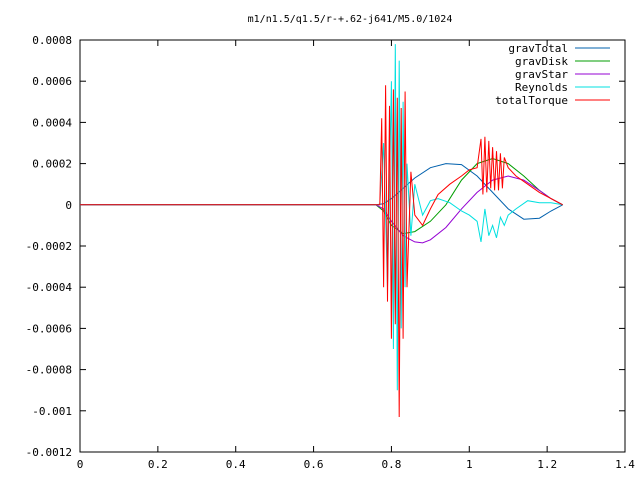 This screenshot has width=640, height=480. Describe the element at coordinates (68, 205) in the screenshot. I see `y-tick-label: 0` at that location.